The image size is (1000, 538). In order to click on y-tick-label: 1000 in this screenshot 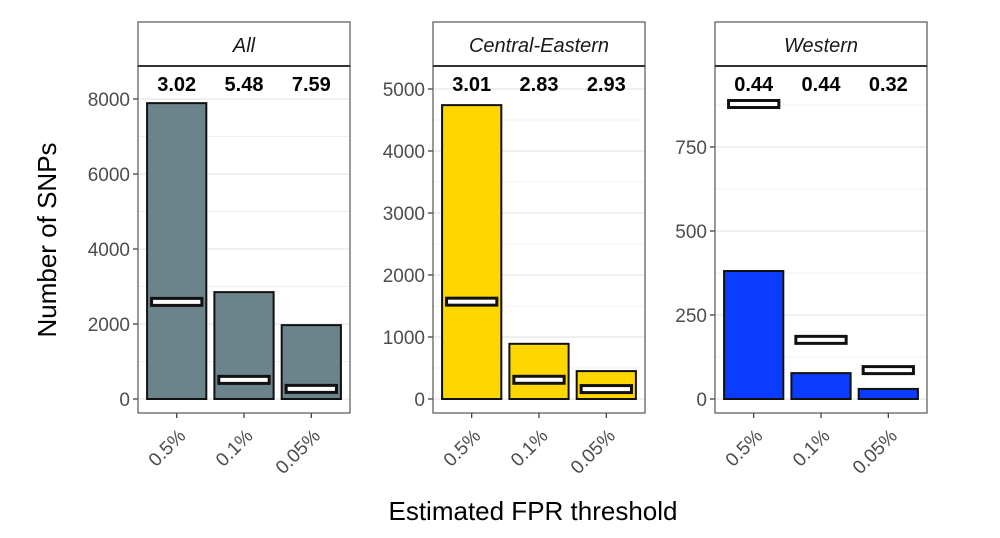, I will do `click(404, 338)`.